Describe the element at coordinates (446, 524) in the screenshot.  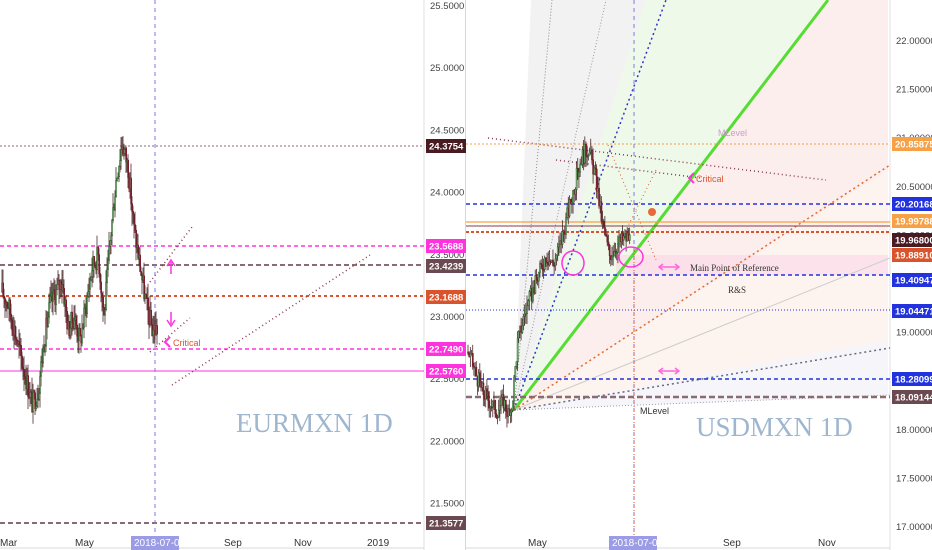
I see `price-badge-text: 21.3577` at that location.